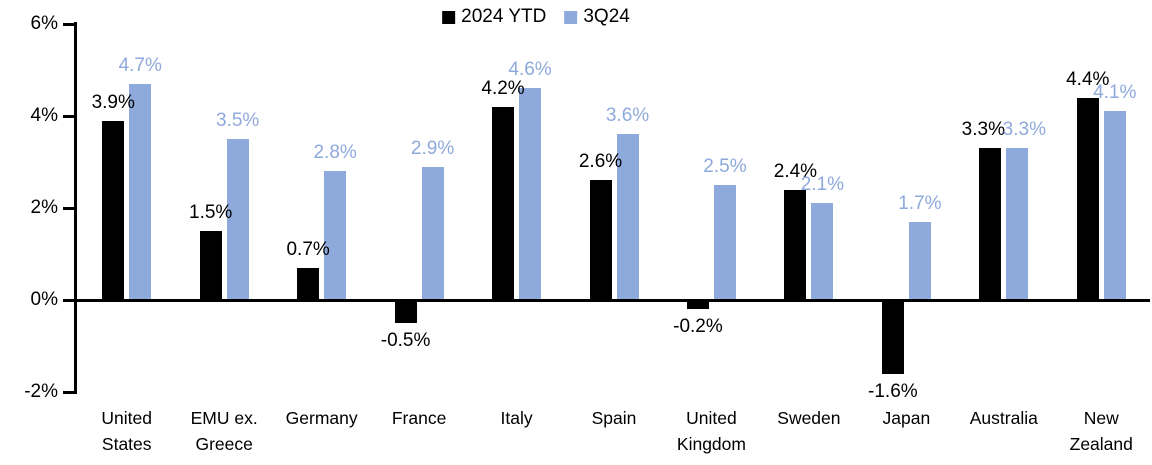 The image size is (1152, 465). Describe the element at coordinates (126, 444) in the screenshot. I see `category-label-line: States` at that location.